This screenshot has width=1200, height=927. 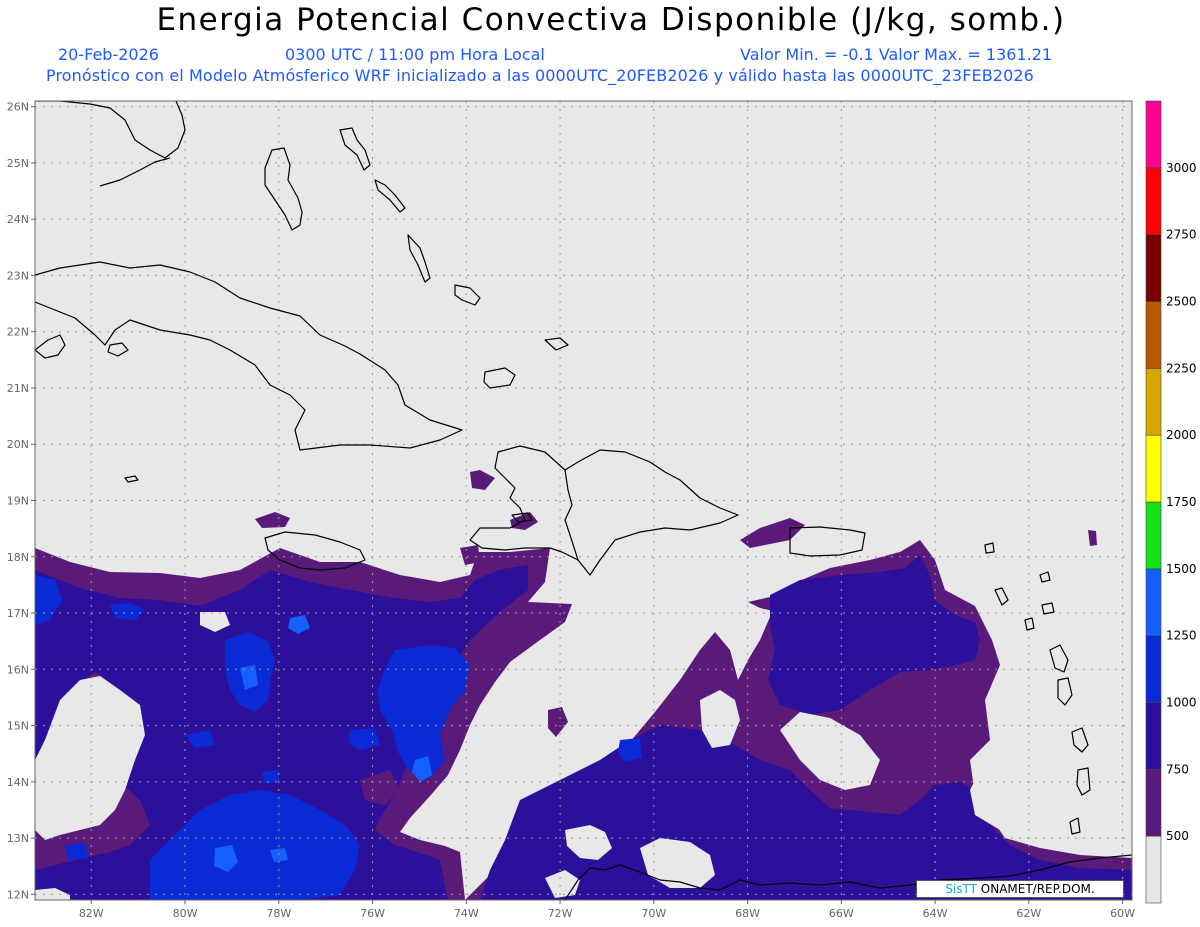 I want to click on colorbar-label: 2000, so click(x=1181, y=435).